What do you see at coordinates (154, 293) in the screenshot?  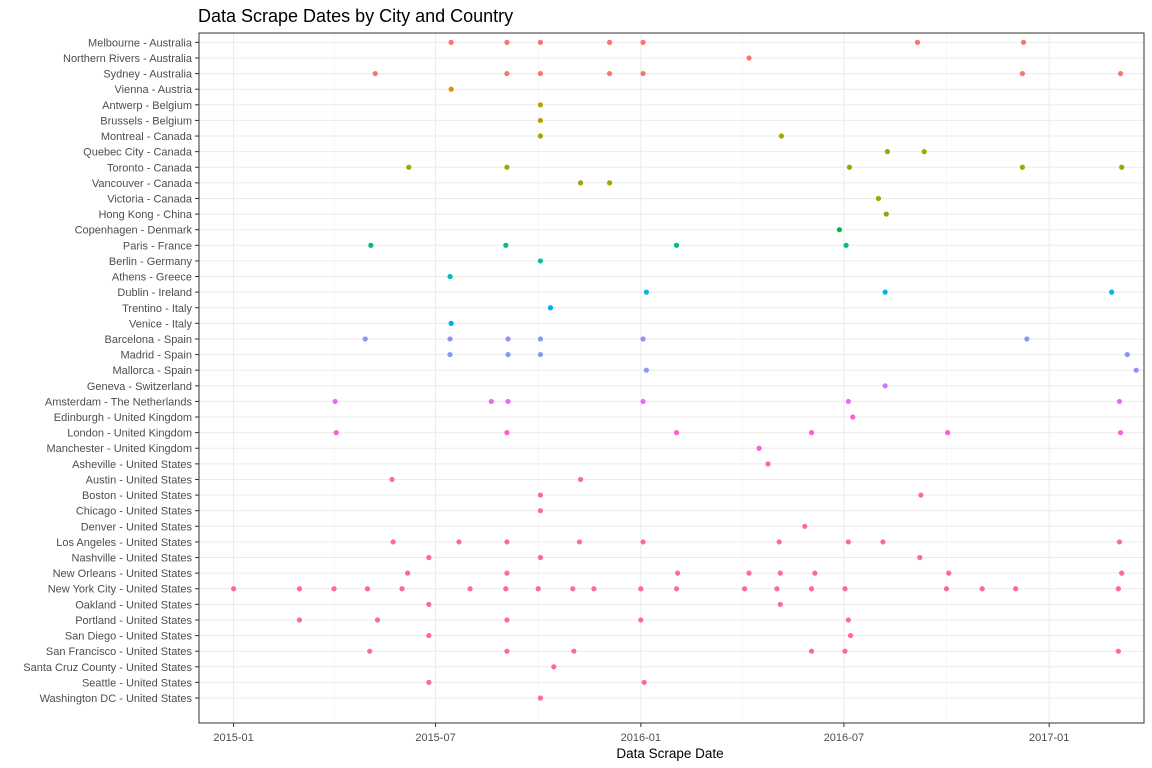 I see `y-tick-label: Dublin - Ireland` at bounding box center [154, 293].